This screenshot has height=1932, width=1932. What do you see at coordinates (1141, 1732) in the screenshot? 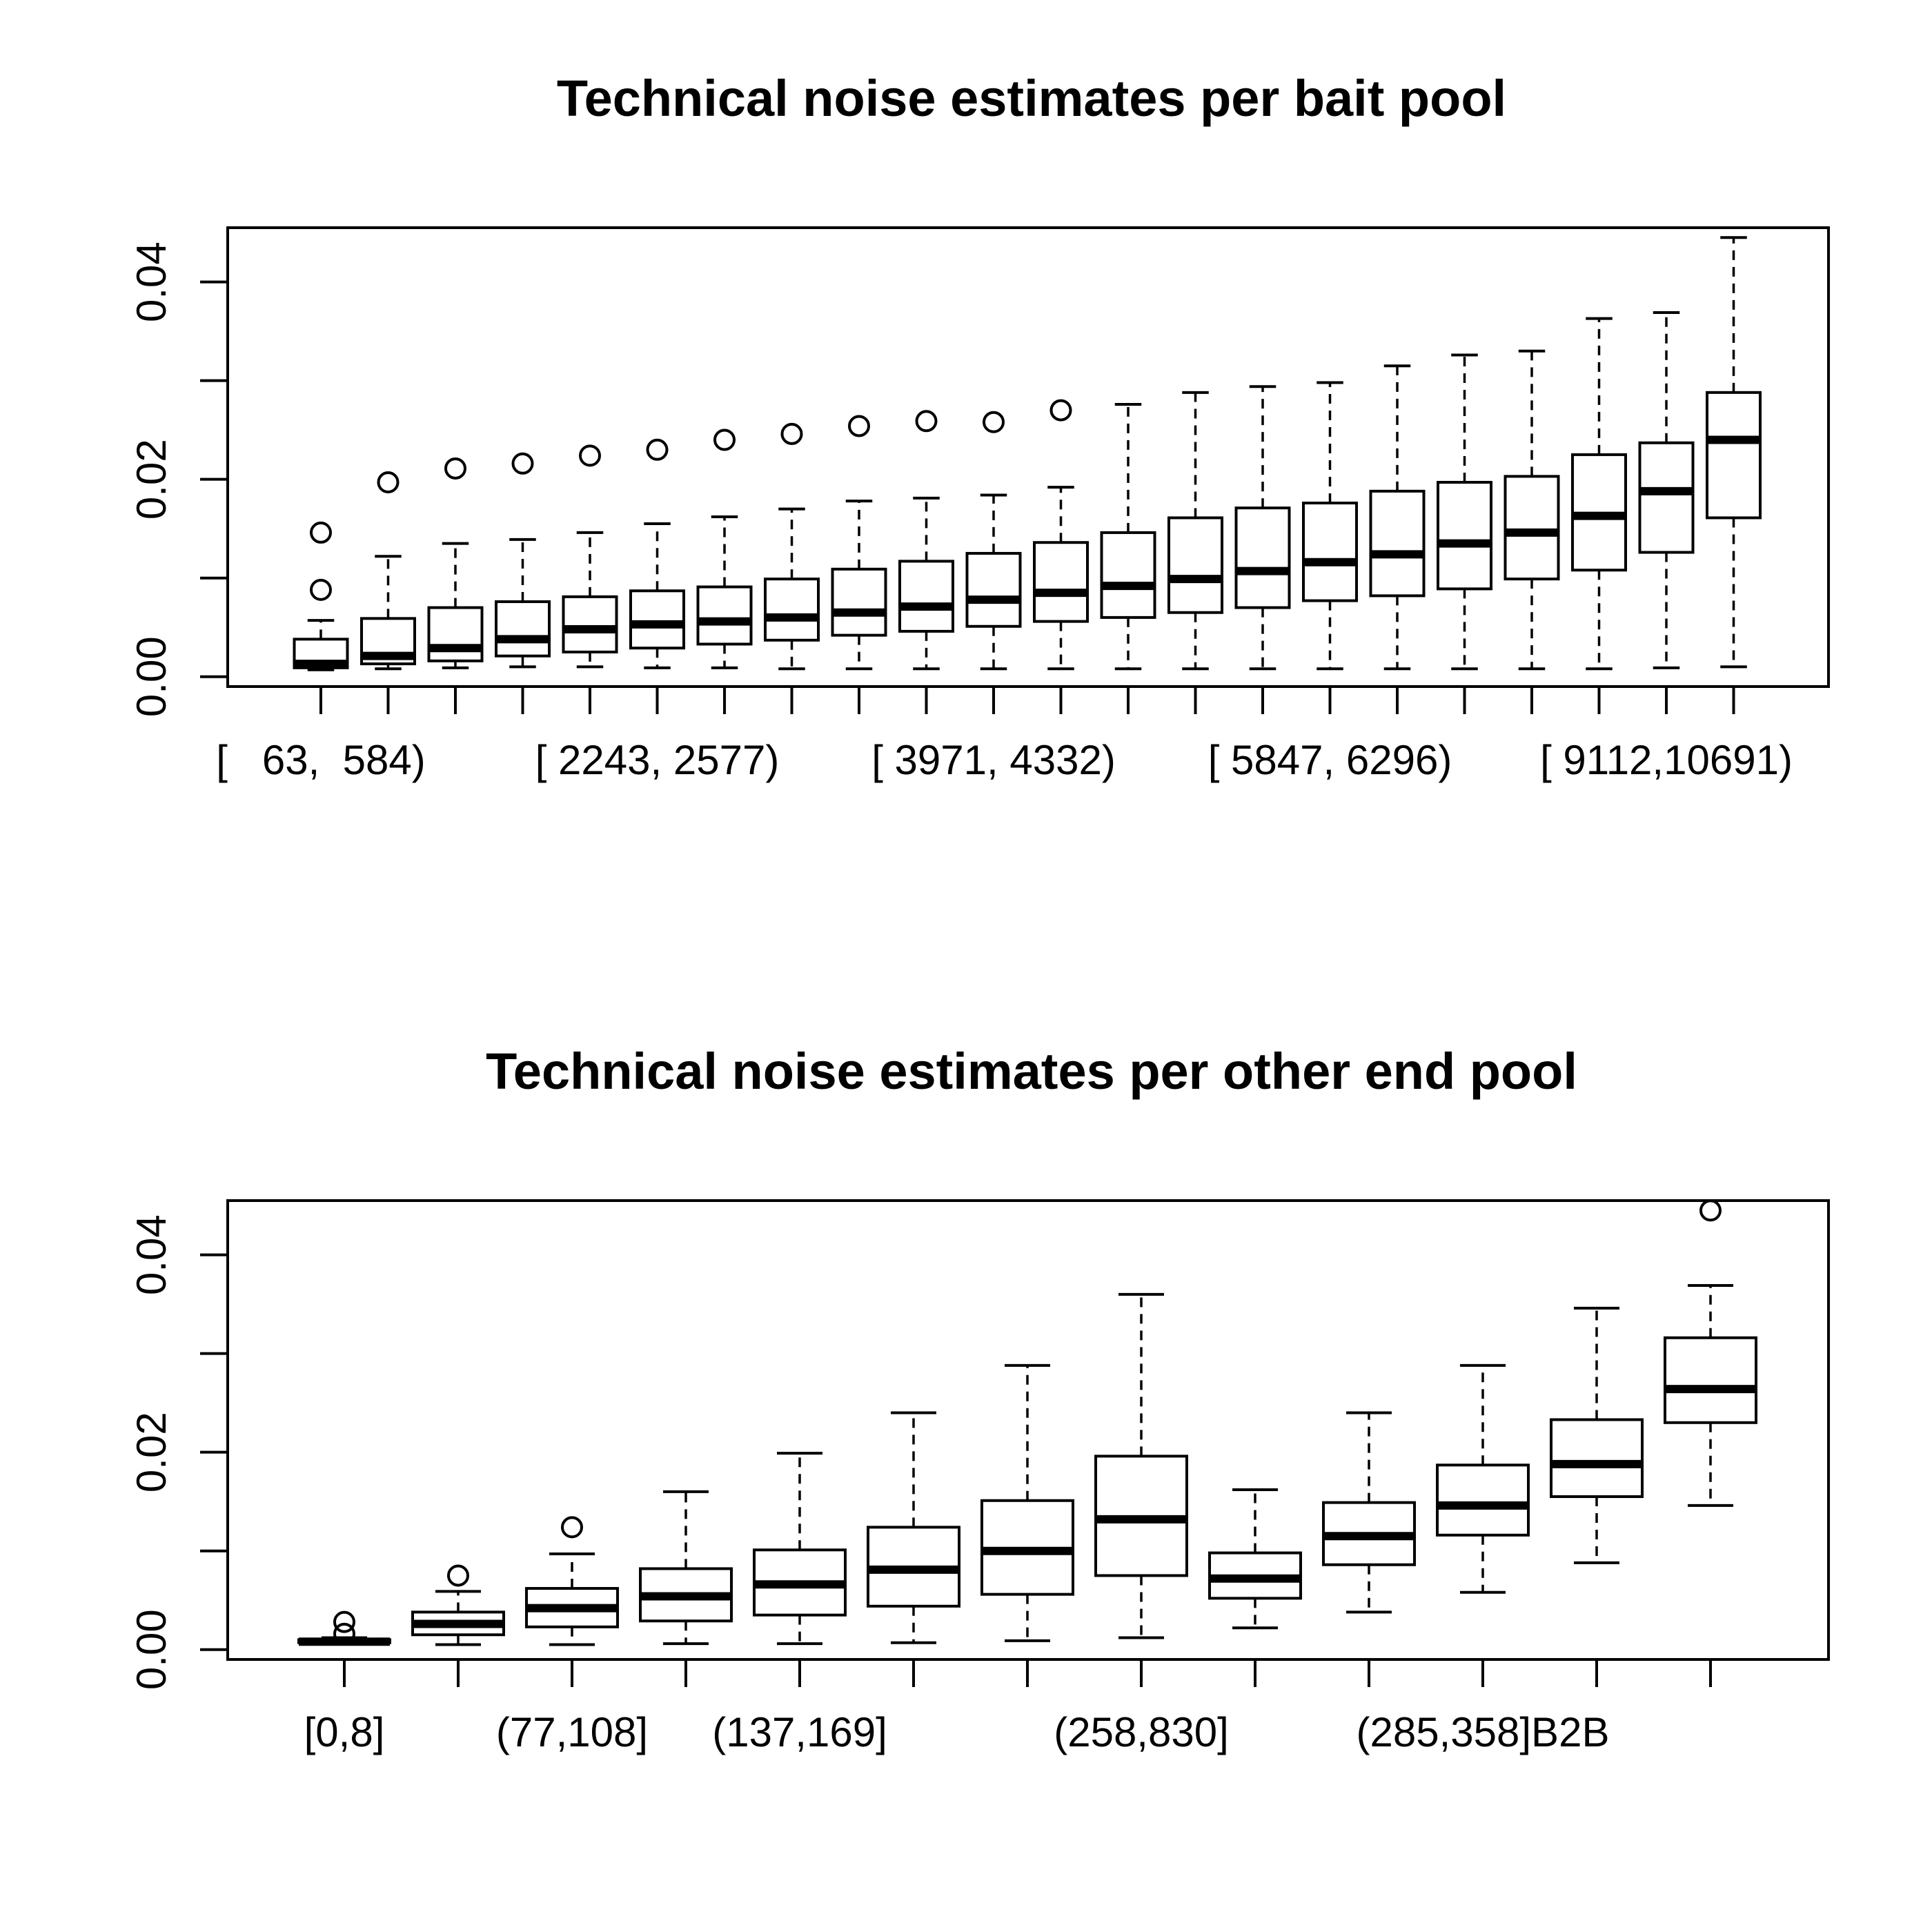
I see `x-tick-label: (258,830]` at bounding box center [1141, 1732].